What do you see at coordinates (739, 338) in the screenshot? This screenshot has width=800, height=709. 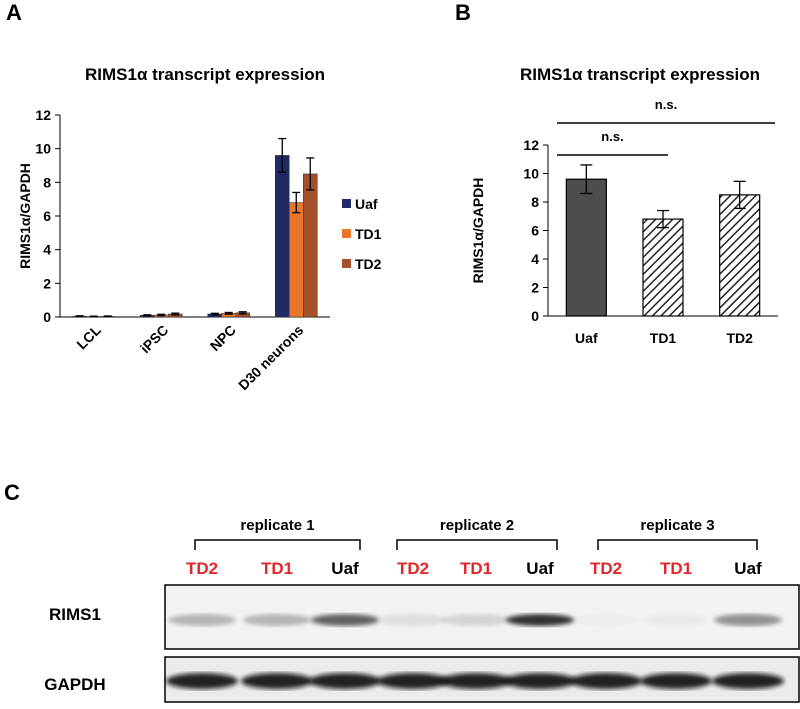 I see `x-tick-label: TD2` at bounding box center [739, 338].